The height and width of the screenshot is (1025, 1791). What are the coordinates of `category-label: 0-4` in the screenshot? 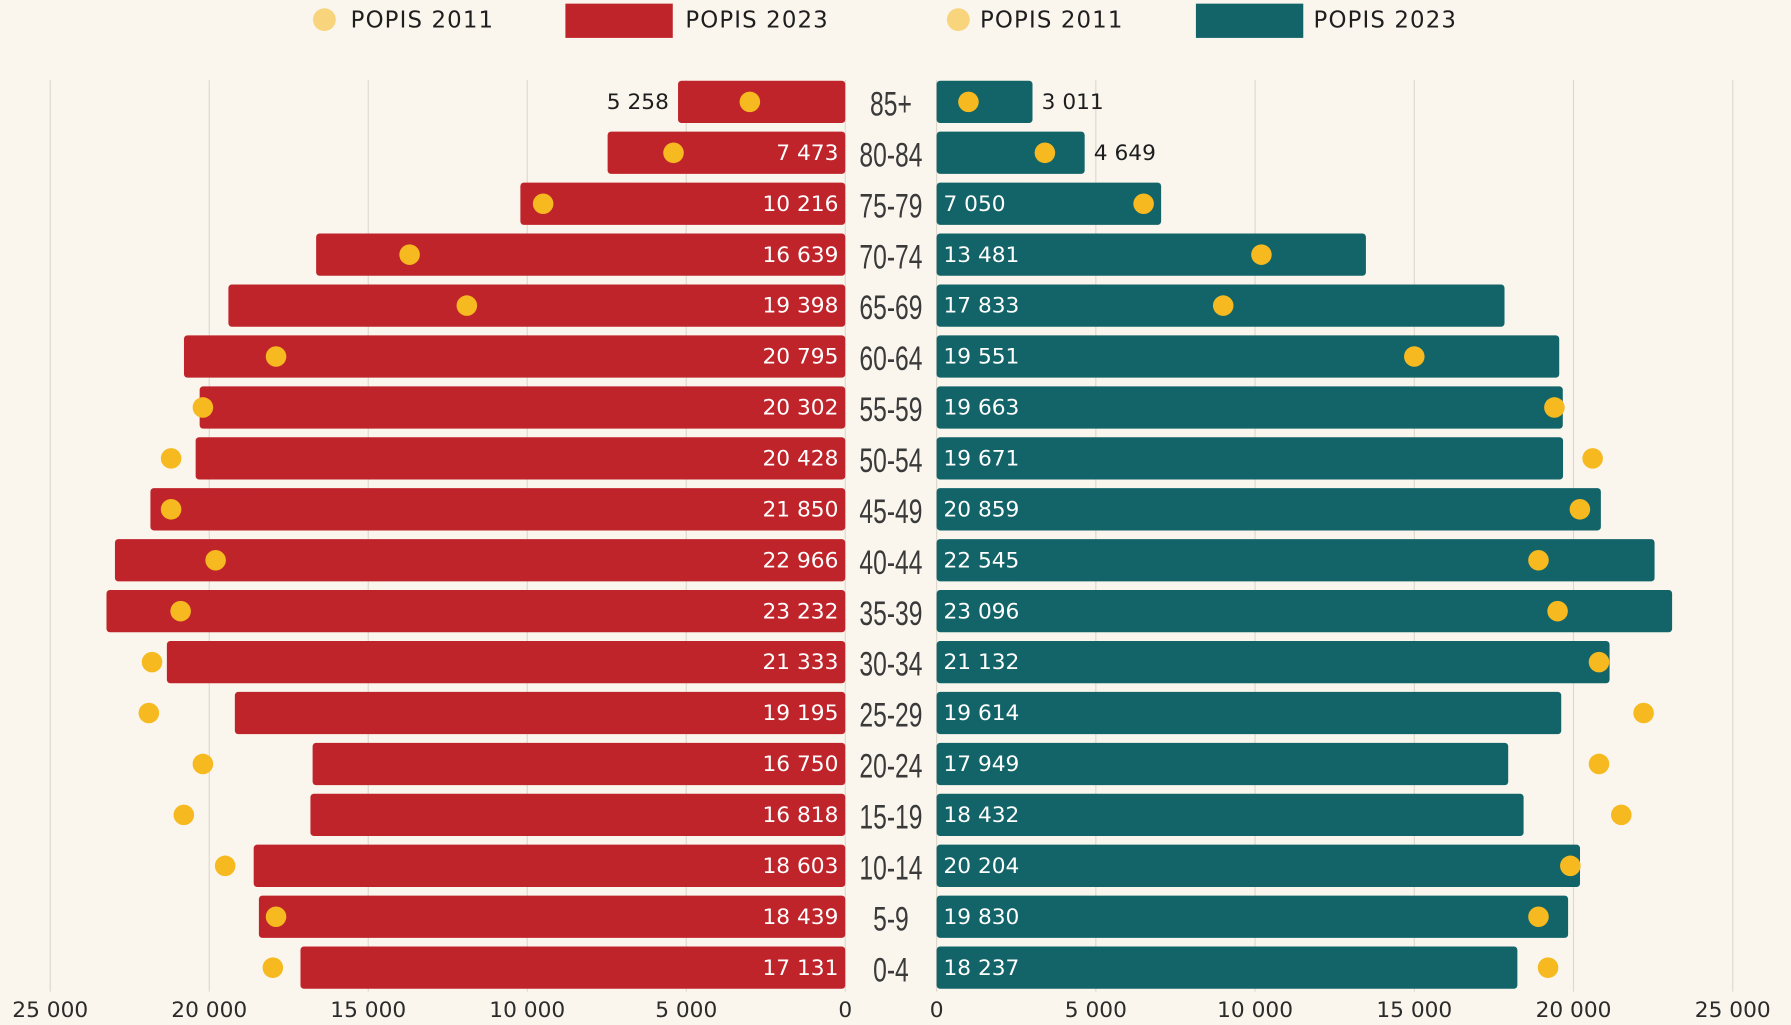 It's located at (891, 970).